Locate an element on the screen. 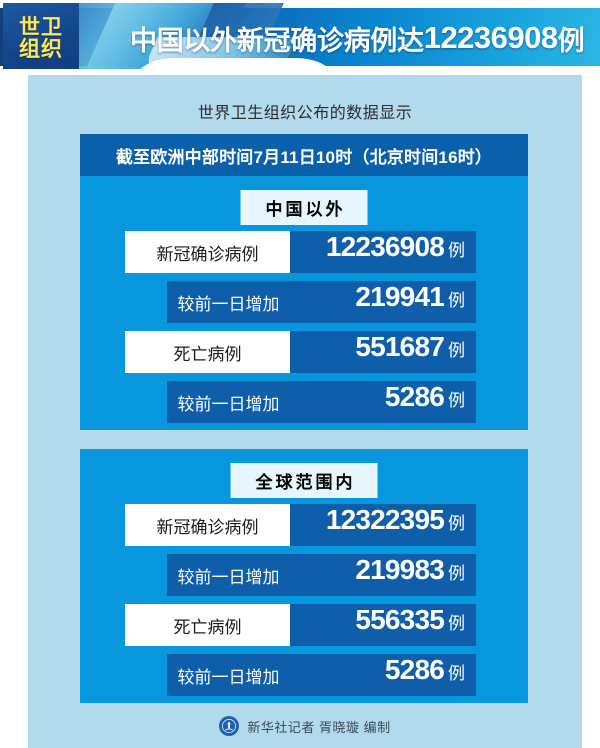 This screenshot has width=600, height=748. as-of-time-bar: 截至欧洲中部时间7月11日10时（北京时间16时） is located at coordinates (304, 155).